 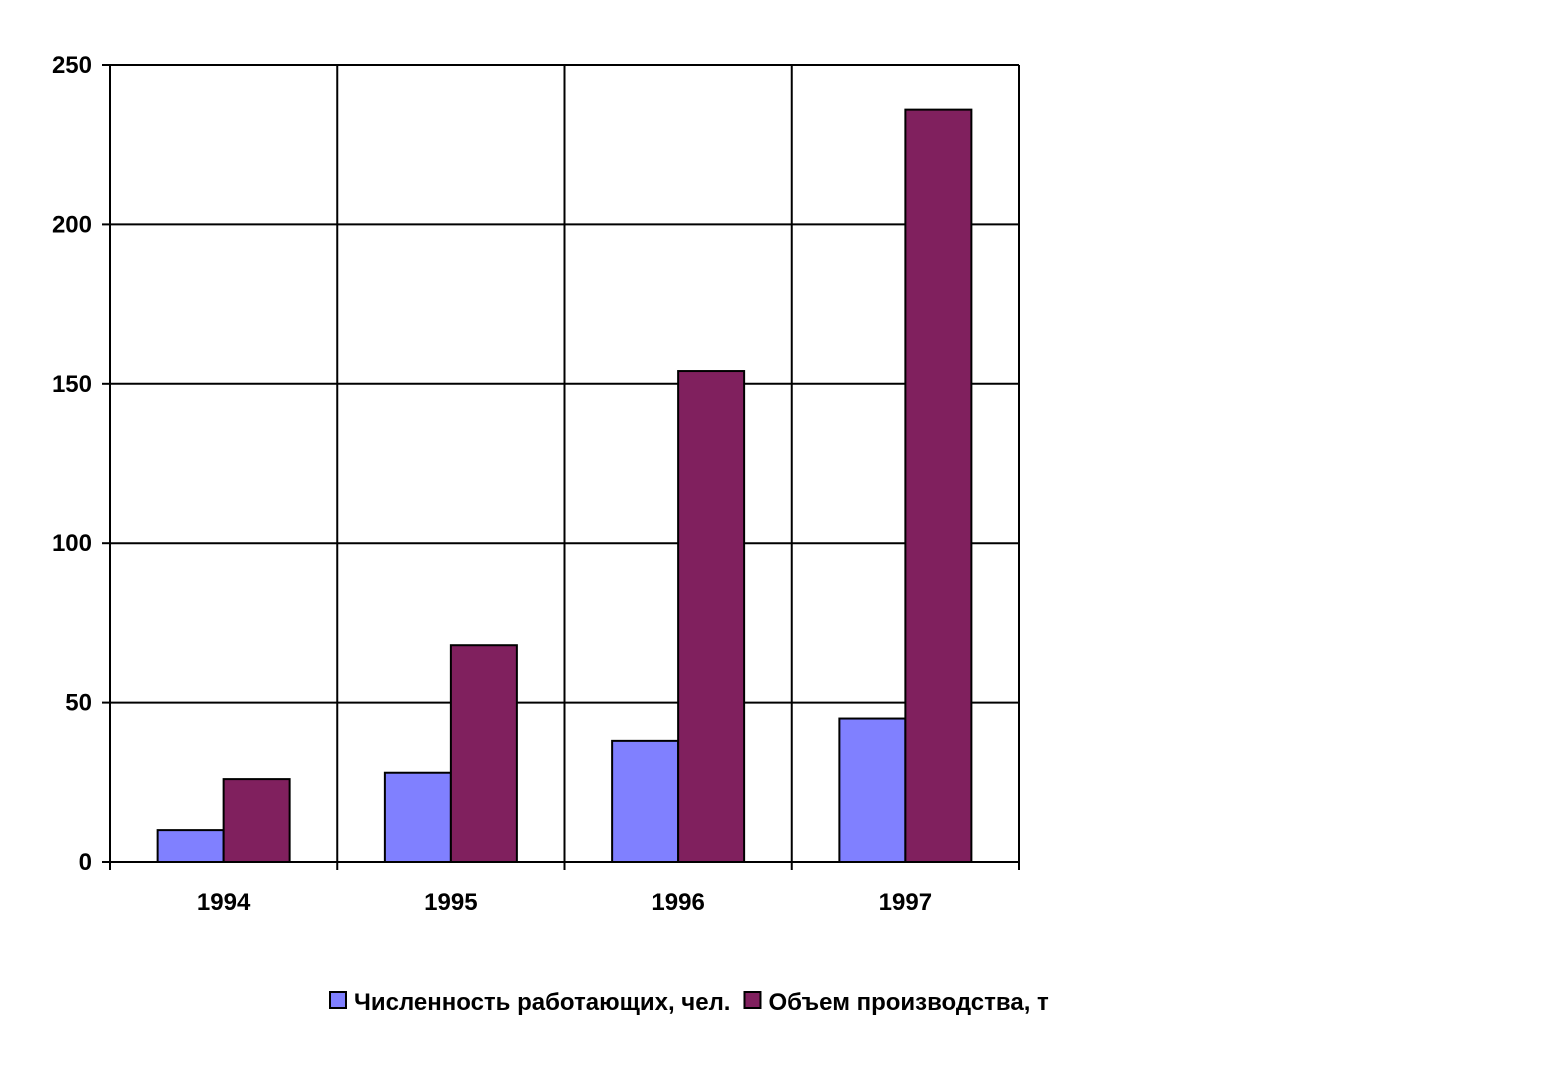 I want to click on y-tick-label: 100, so click(x=72, y=543).